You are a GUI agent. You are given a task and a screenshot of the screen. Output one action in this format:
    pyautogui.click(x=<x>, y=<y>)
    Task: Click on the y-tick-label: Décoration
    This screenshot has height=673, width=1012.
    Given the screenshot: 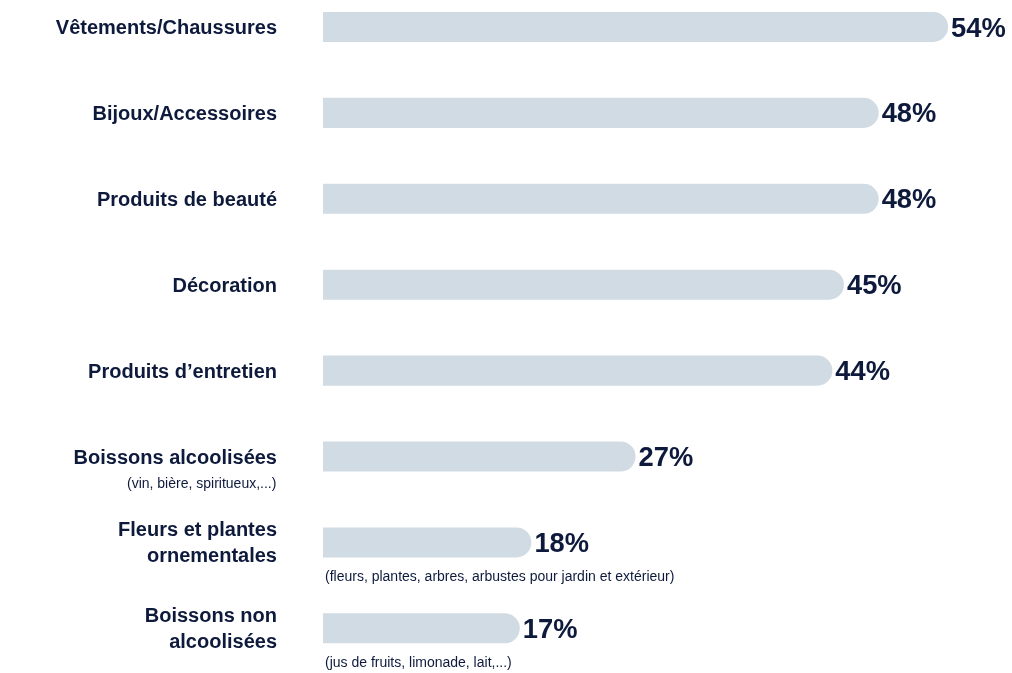 What is the action you would take?
    pyautogui.click(x=224, y=284)
    